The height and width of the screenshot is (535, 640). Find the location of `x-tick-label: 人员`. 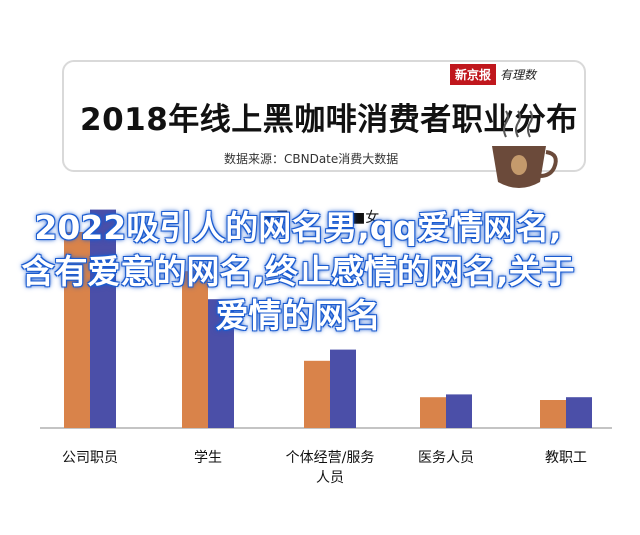

x-tick-label: 人员 is located at coordinates (330, 478).